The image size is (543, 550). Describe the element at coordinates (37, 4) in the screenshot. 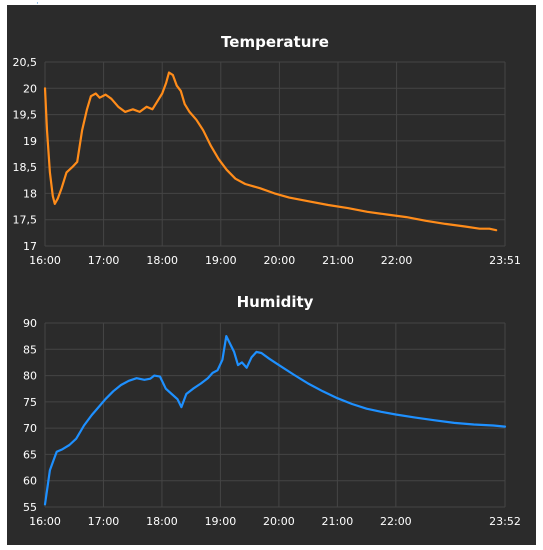

I see `corner-marker: ·` at that location.